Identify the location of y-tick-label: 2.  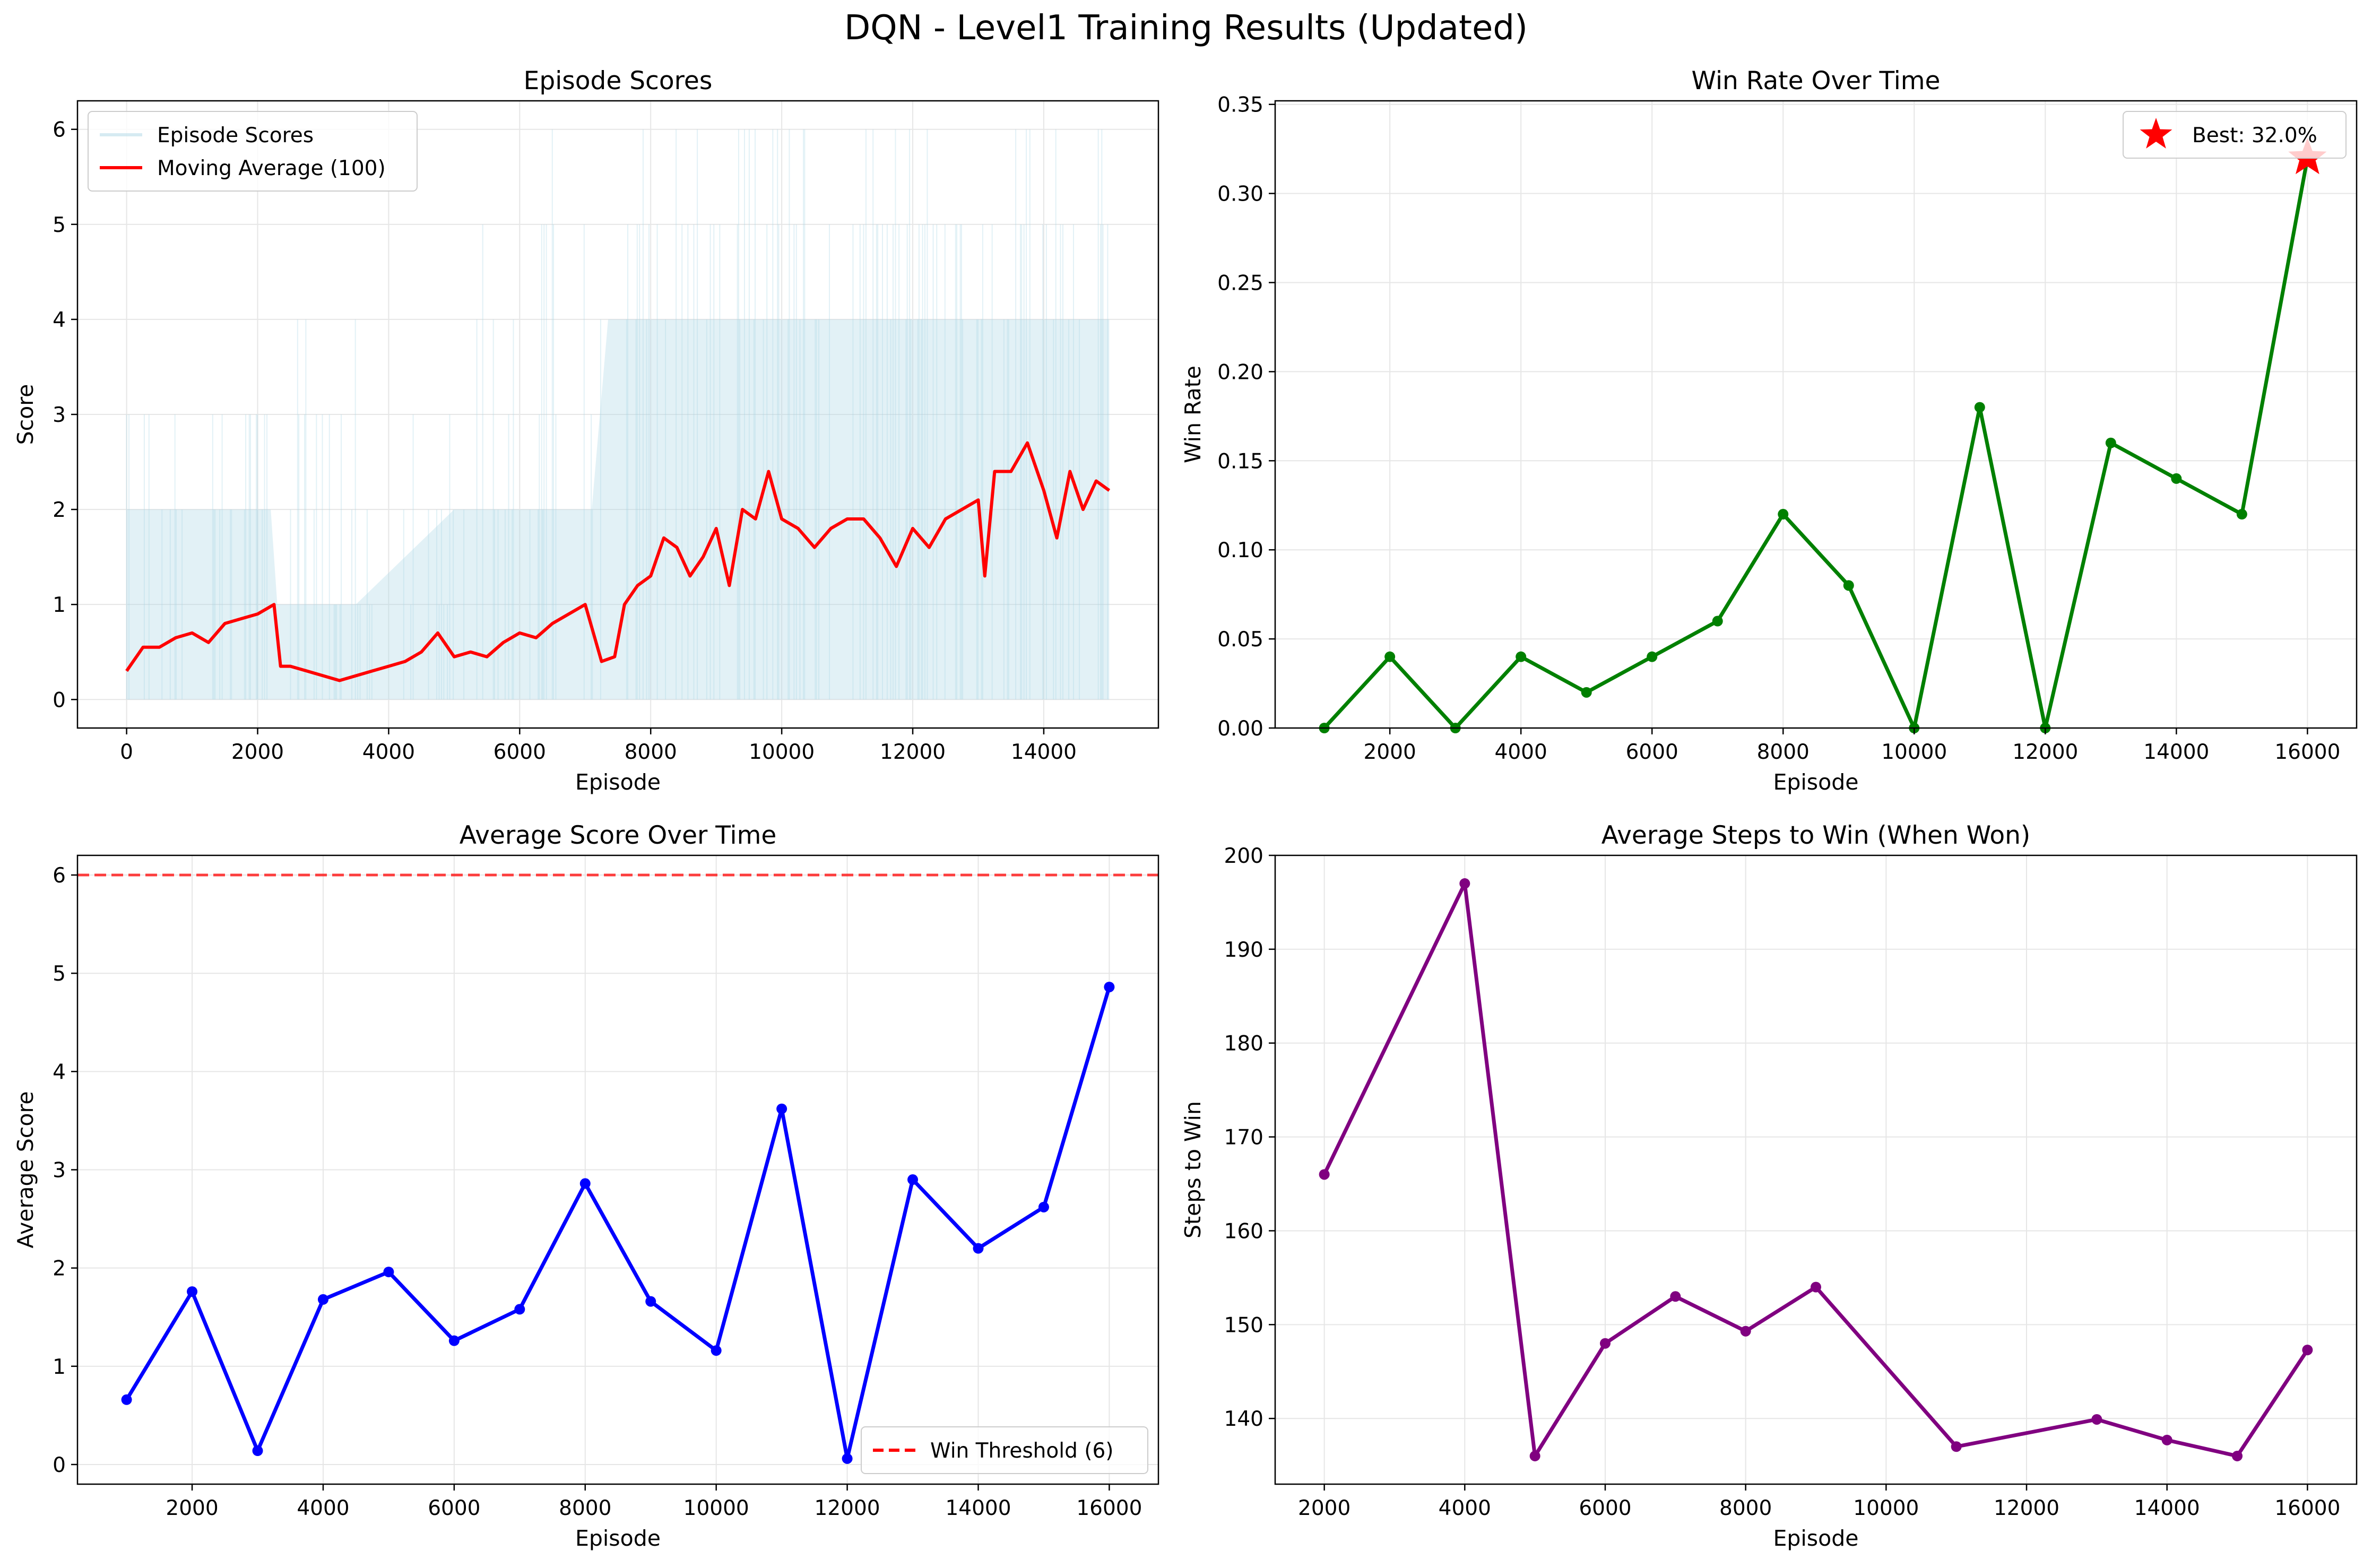
(59, 510).